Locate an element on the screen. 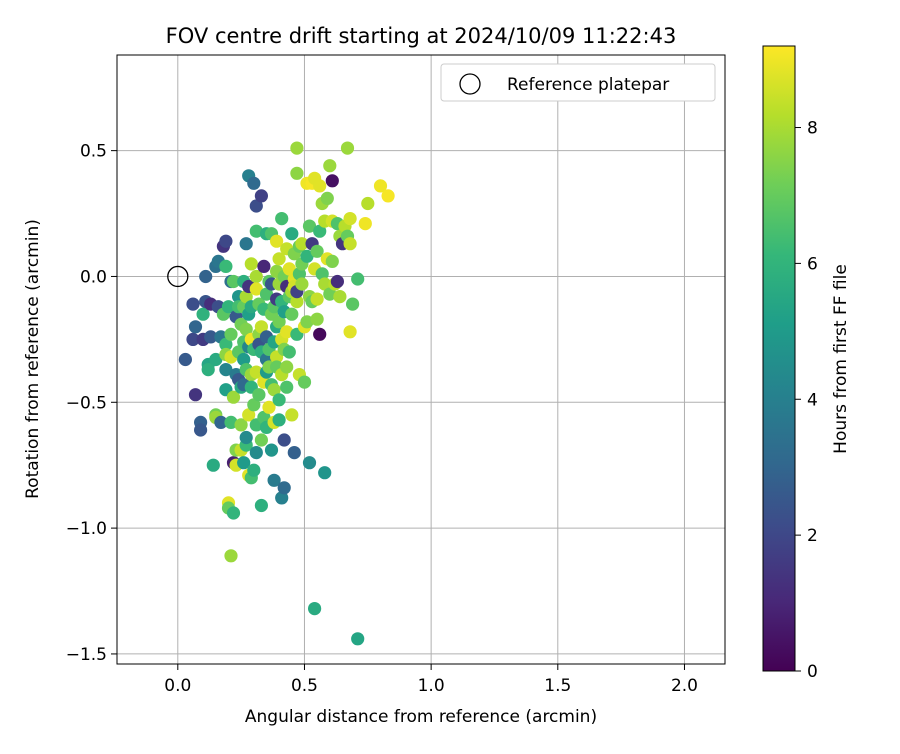  colorbar-tick-label: 0 is located at coordinates (812, 672).